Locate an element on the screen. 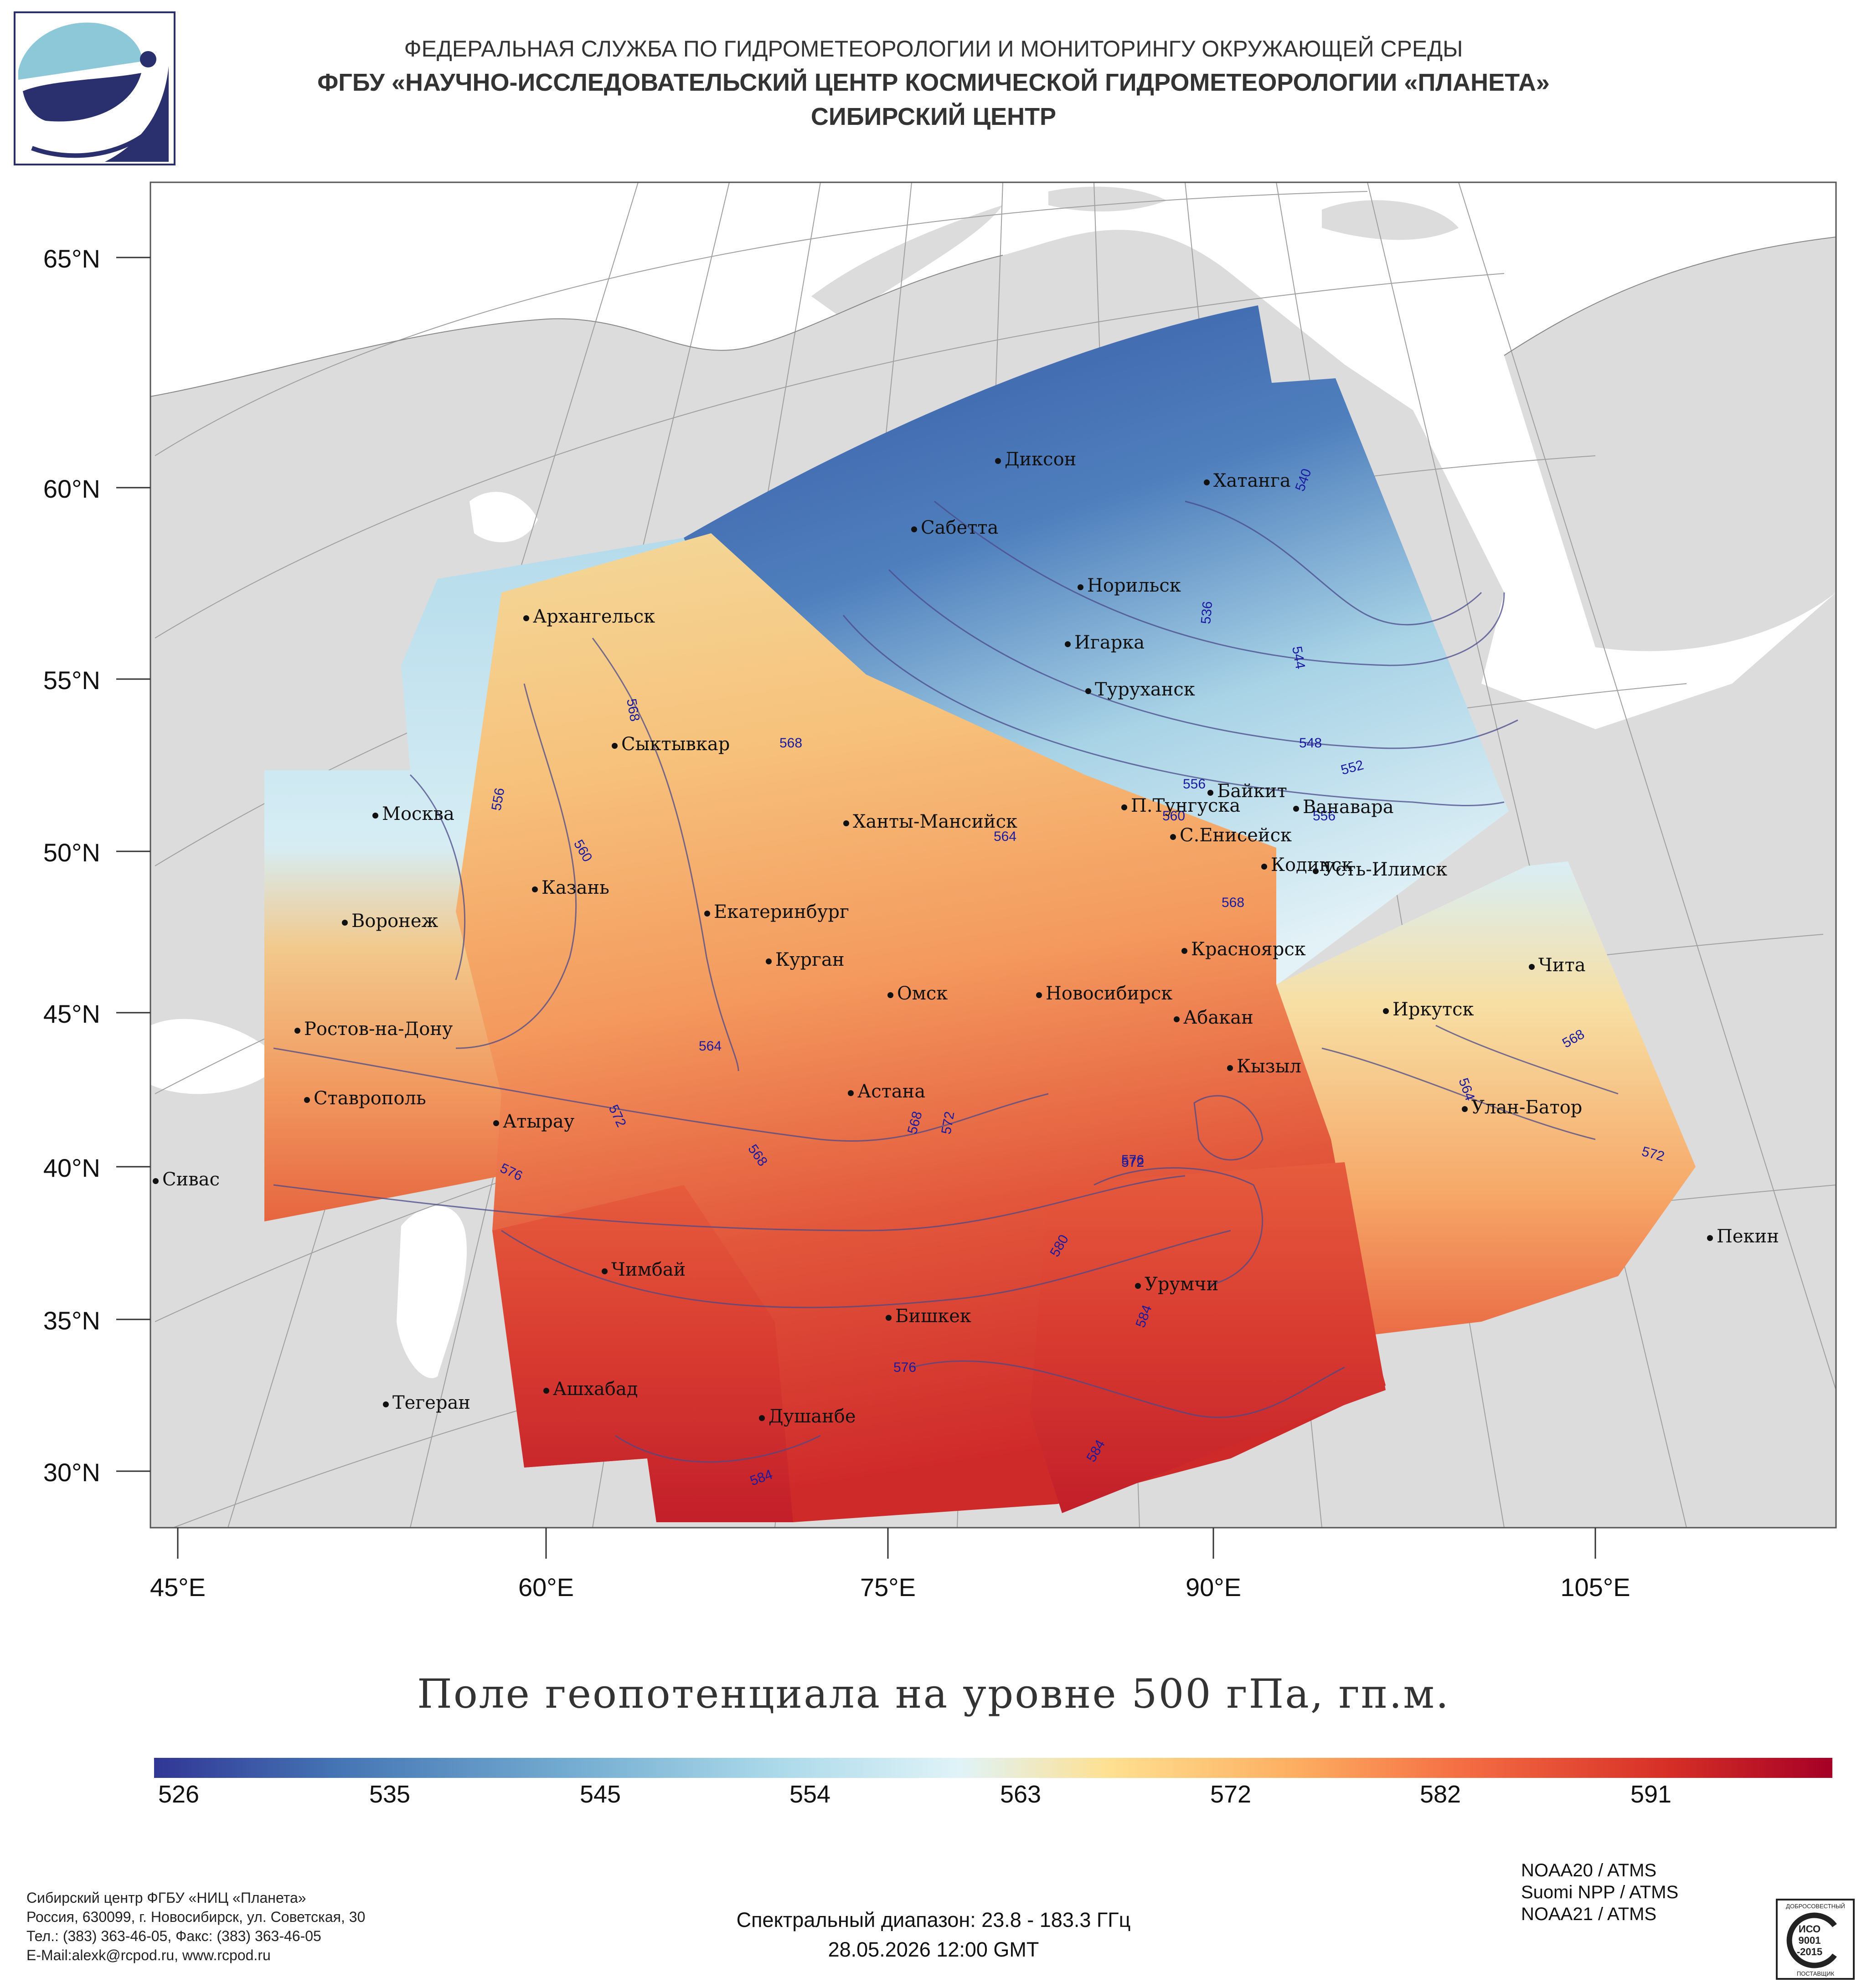 The height and width of the screenshot is (1988, 1867). planeta-logo-icon is located at coordinates (94, 88).